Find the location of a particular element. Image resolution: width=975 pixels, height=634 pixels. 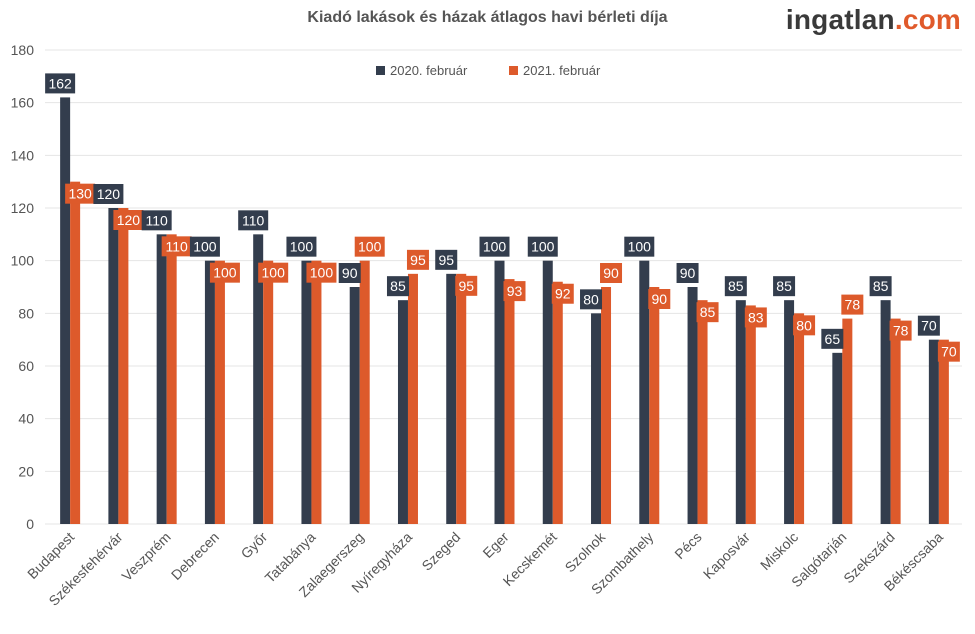

legend-label-2020: 2020. február is located at coordinates (429, 70).